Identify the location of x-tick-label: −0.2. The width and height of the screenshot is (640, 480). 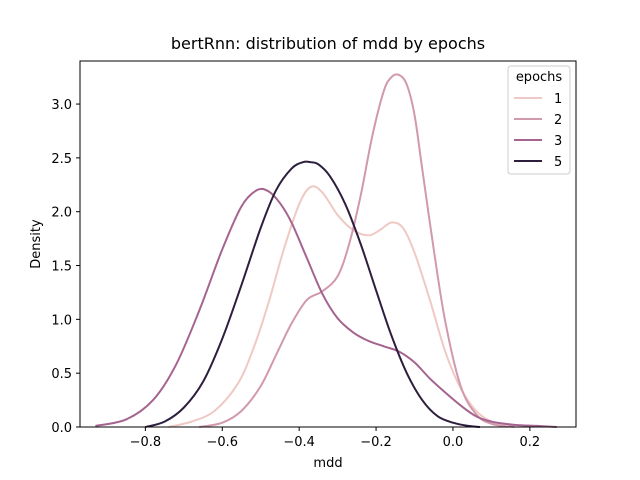
(376, 442).